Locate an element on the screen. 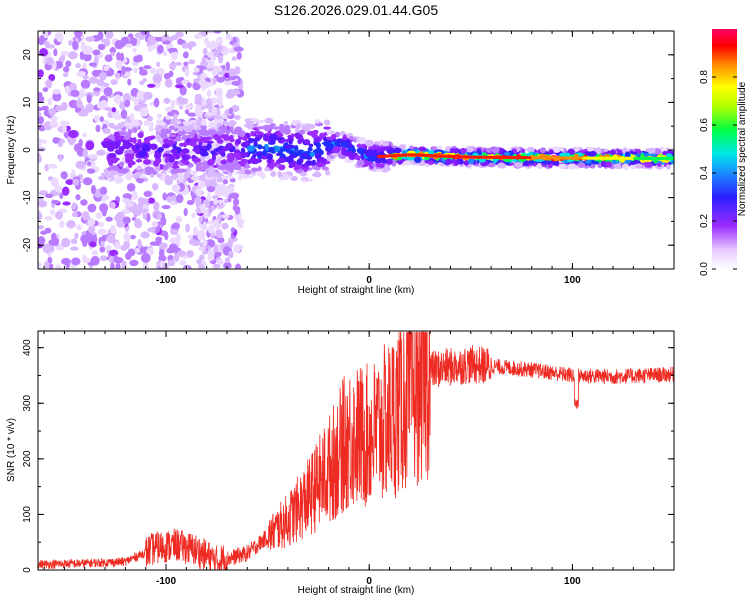 The height and width of the screenshot is (600, 750). snr-y-tick-label: 200 is located at coordinates (27, 458).